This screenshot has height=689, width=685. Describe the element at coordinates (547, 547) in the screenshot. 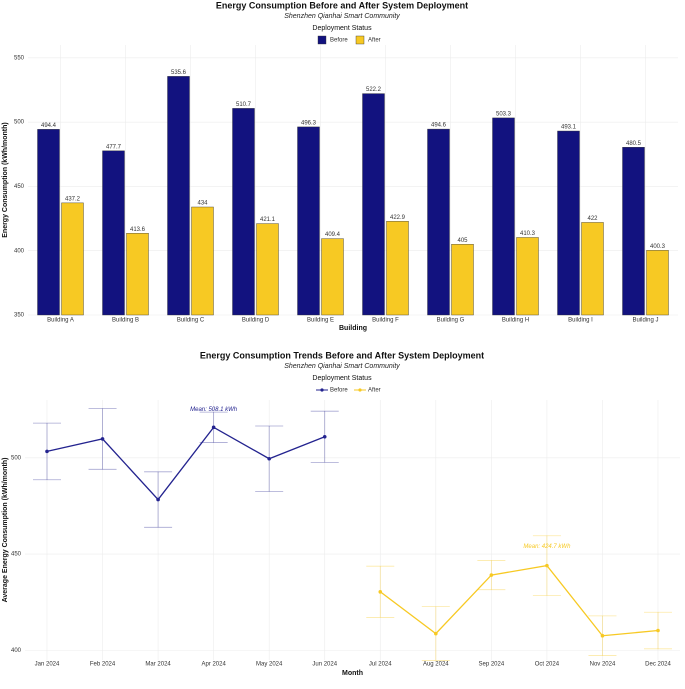

I see `annotation: Mean: 424.7 kWh` at that location.